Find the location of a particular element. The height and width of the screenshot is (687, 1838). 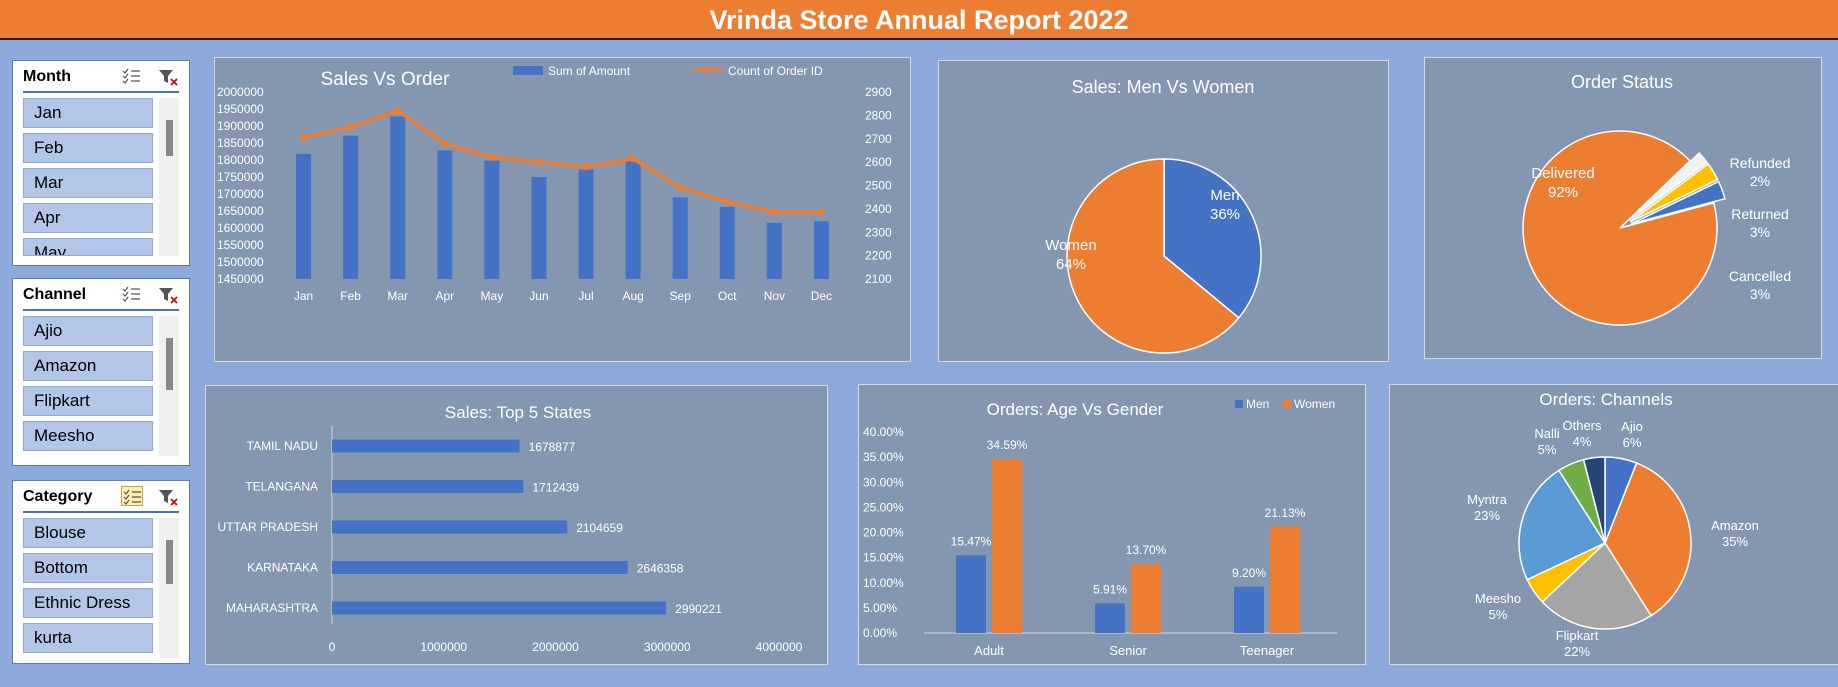

slice-value-ajio: 6% is located at coordinates (1632, 442).